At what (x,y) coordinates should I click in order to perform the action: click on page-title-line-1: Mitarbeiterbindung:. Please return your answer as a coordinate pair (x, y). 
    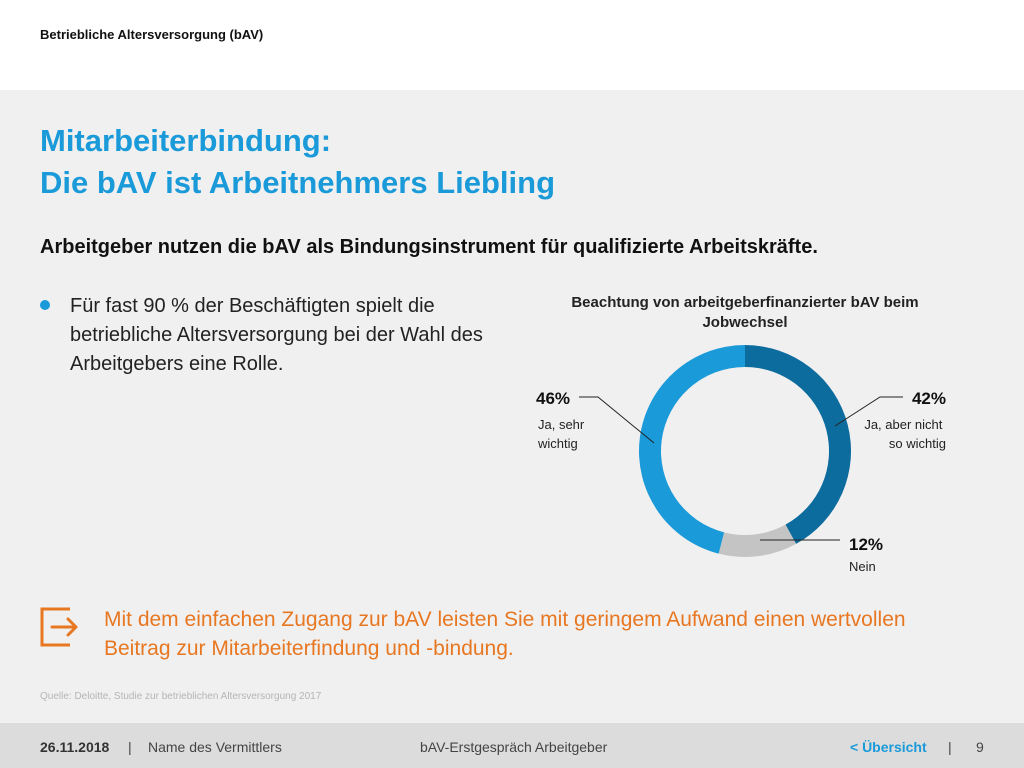
    Looking at the image, I should click on (186, 140).